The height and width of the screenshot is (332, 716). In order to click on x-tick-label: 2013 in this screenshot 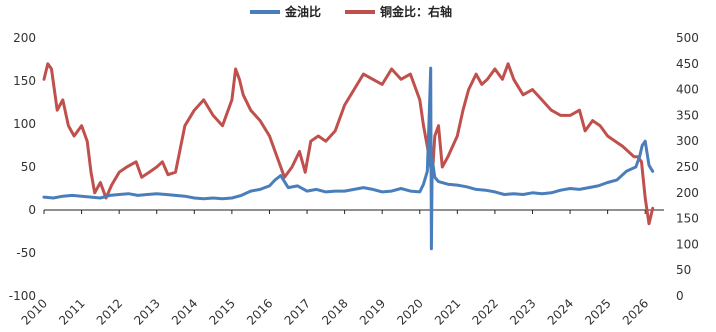, I will do `click(146, 311)`.